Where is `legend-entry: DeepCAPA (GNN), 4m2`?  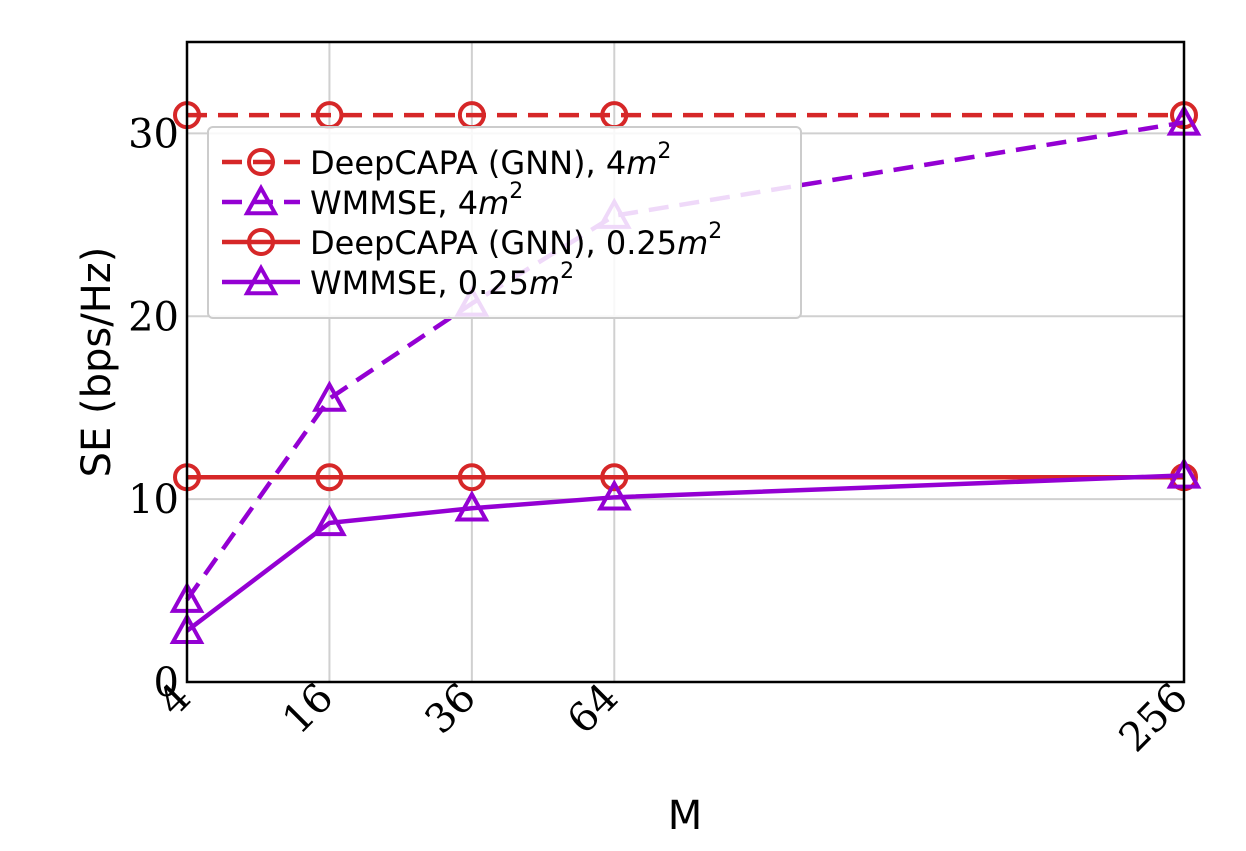 legend-entry: DeepCAPA (GNN), 4m2 is located at coordinates (446, 160).